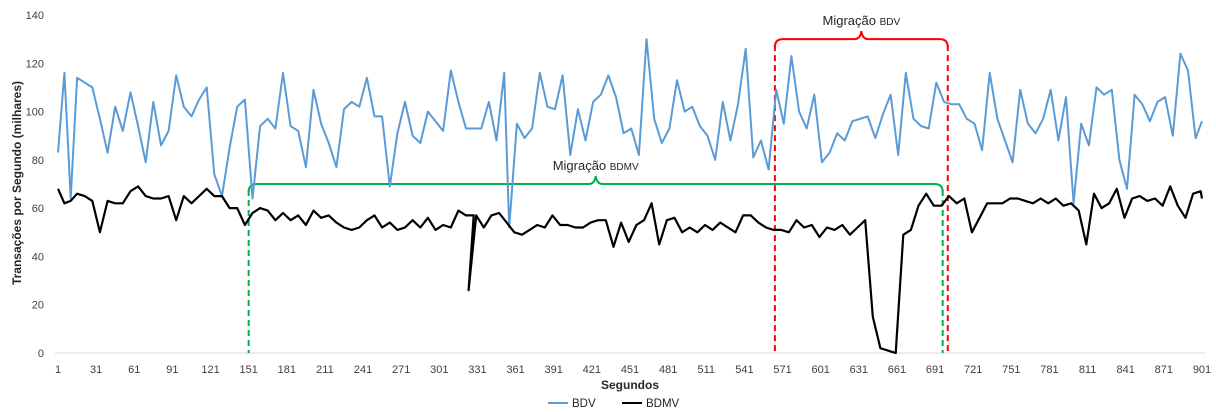 This screenshot has height=412, width=1216. Describe the element at coordinates (706, 370) in the screenshot. I see `x-tick-label: 511` at that location.